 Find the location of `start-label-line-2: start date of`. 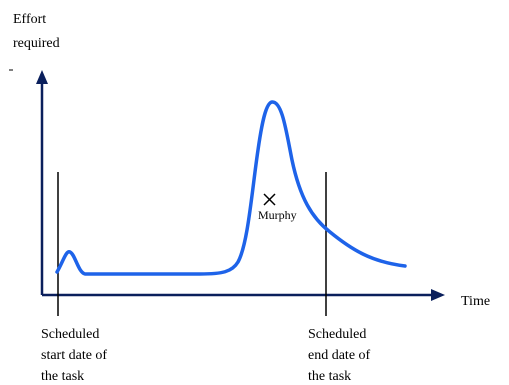

start-label-line-2: start date of is located at coordinates (74, 355).